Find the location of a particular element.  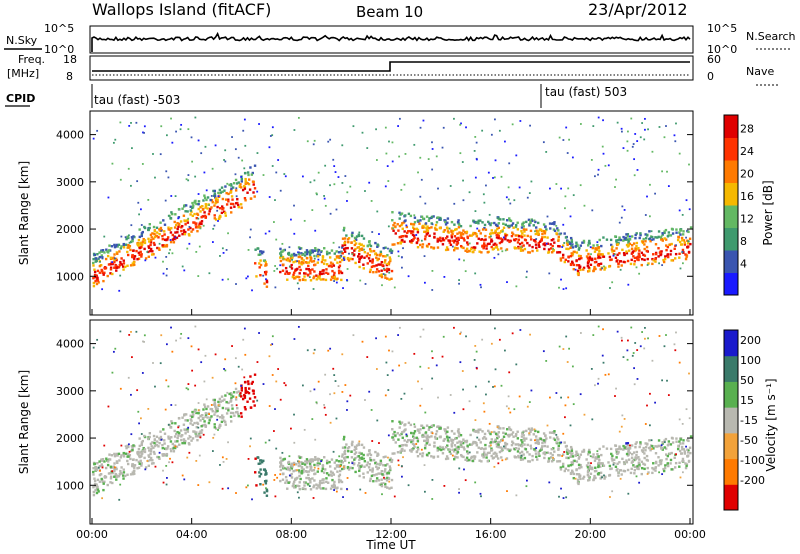

x-tick-label: 16:00 is located at coordinates (491, 534).